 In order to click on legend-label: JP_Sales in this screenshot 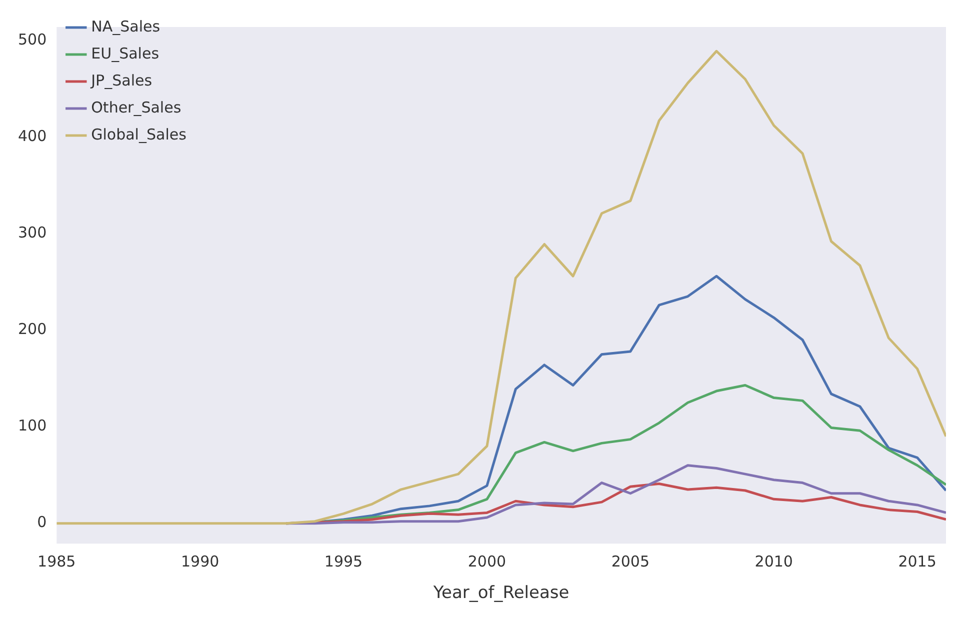, I will do `click(121, 80)`.